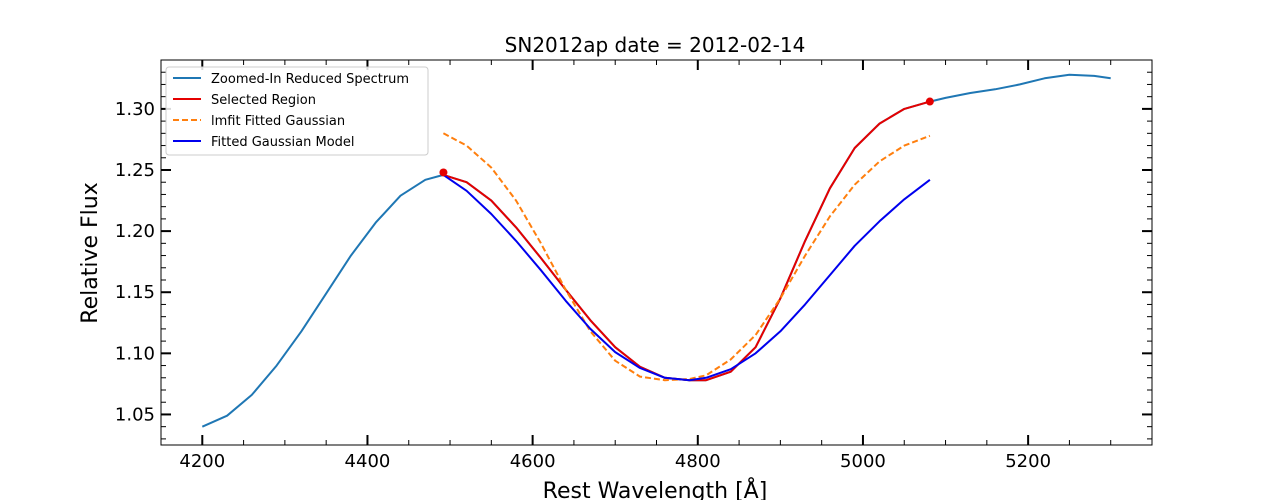 The height and width of the screenshot is (500, 1280). I want to click on y-axis-title: Relative Flux, so click(90, 252).